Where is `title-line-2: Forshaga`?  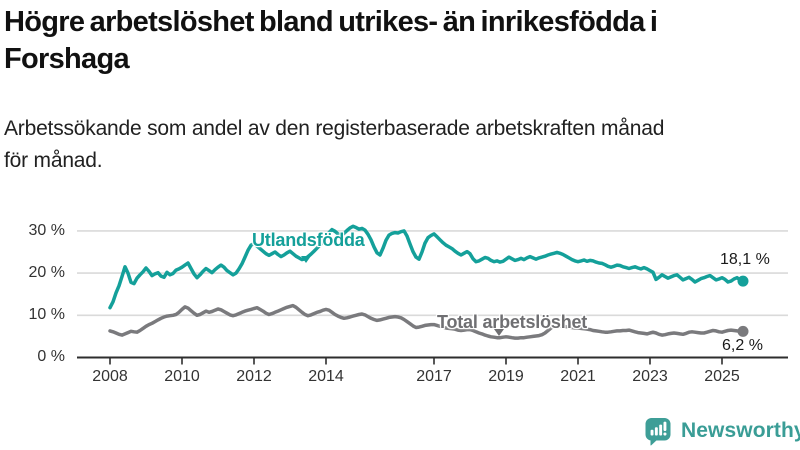
title-line-2: Forshaga is located at coordinates (67, 59).